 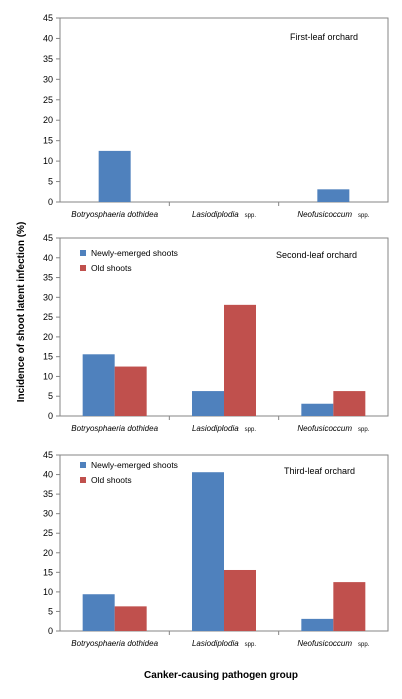 What do you see at coordinates (21, 312) in the screenshot?
I see `y-axis-label: Incidence of shoot latent infection (%)` at bounding box center [21, 312].